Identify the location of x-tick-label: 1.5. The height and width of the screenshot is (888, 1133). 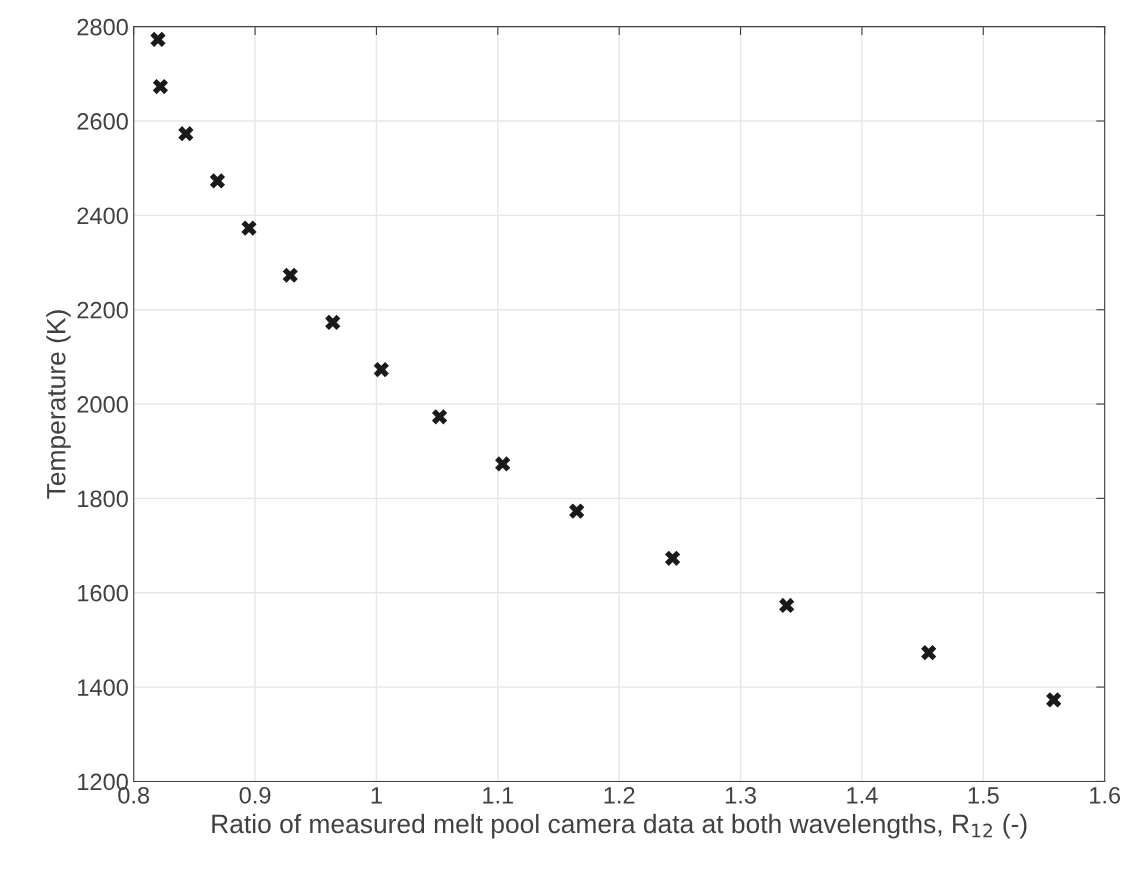
(983, 795).